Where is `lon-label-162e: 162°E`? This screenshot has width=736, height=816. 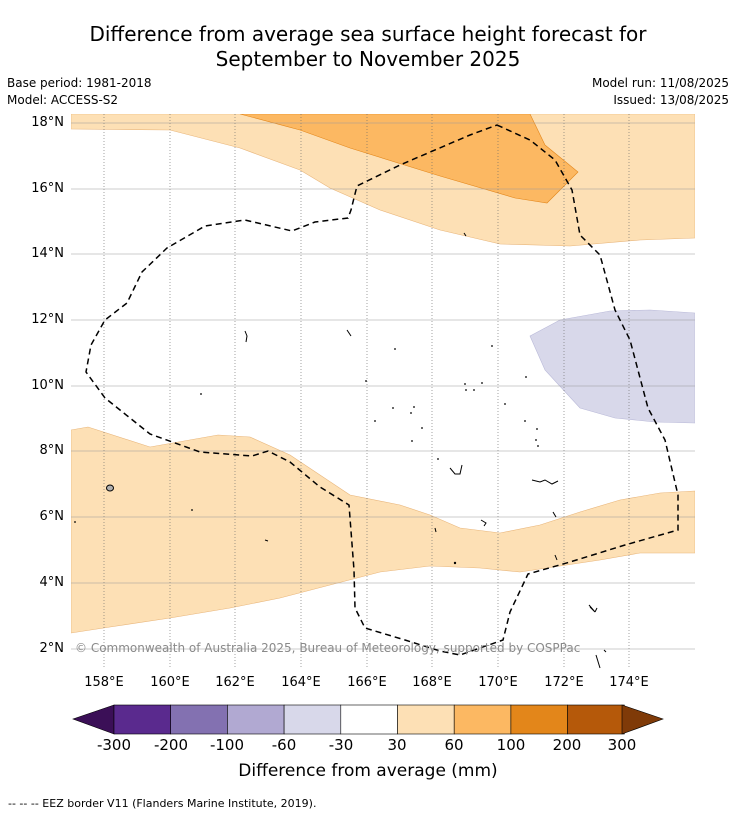 lon-label-162e: 162°E is located at coordinates (235, 682).